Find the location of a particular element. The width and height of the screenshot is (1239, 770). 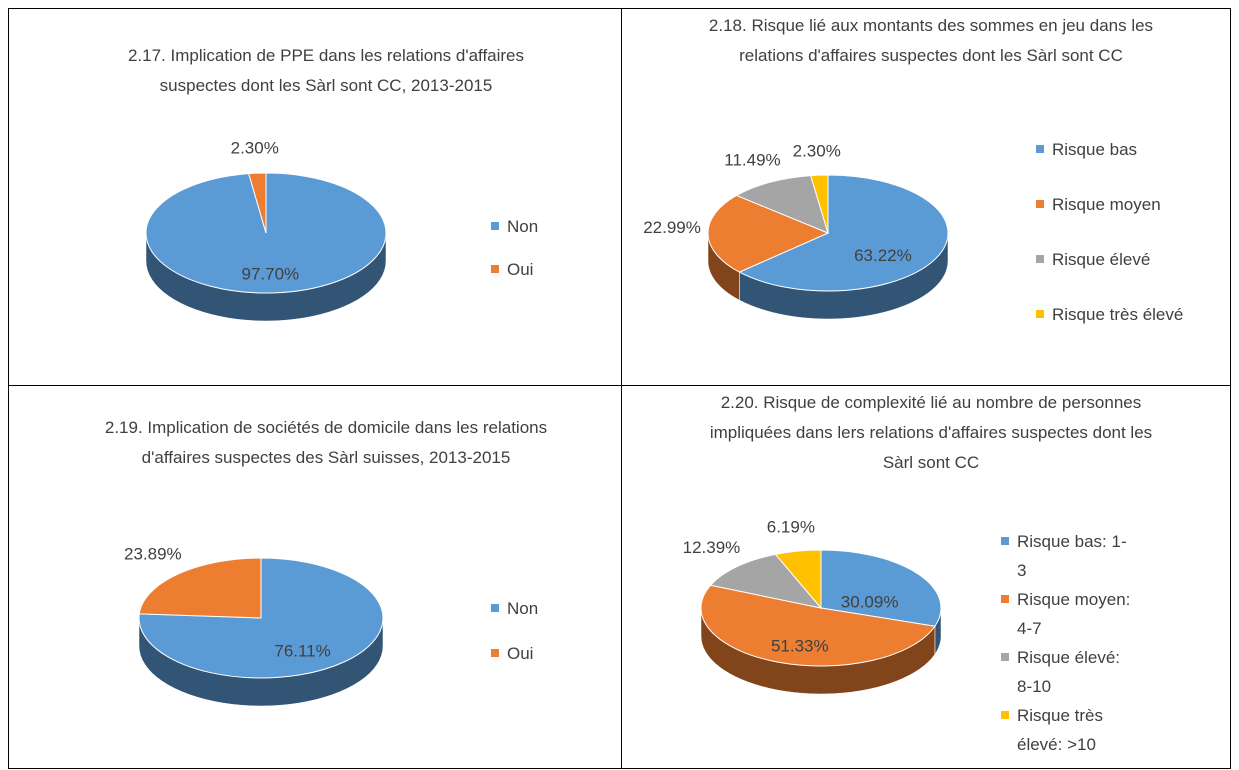

pie-chart: 97.70% 2.30% is located at coordinates (266, 230).